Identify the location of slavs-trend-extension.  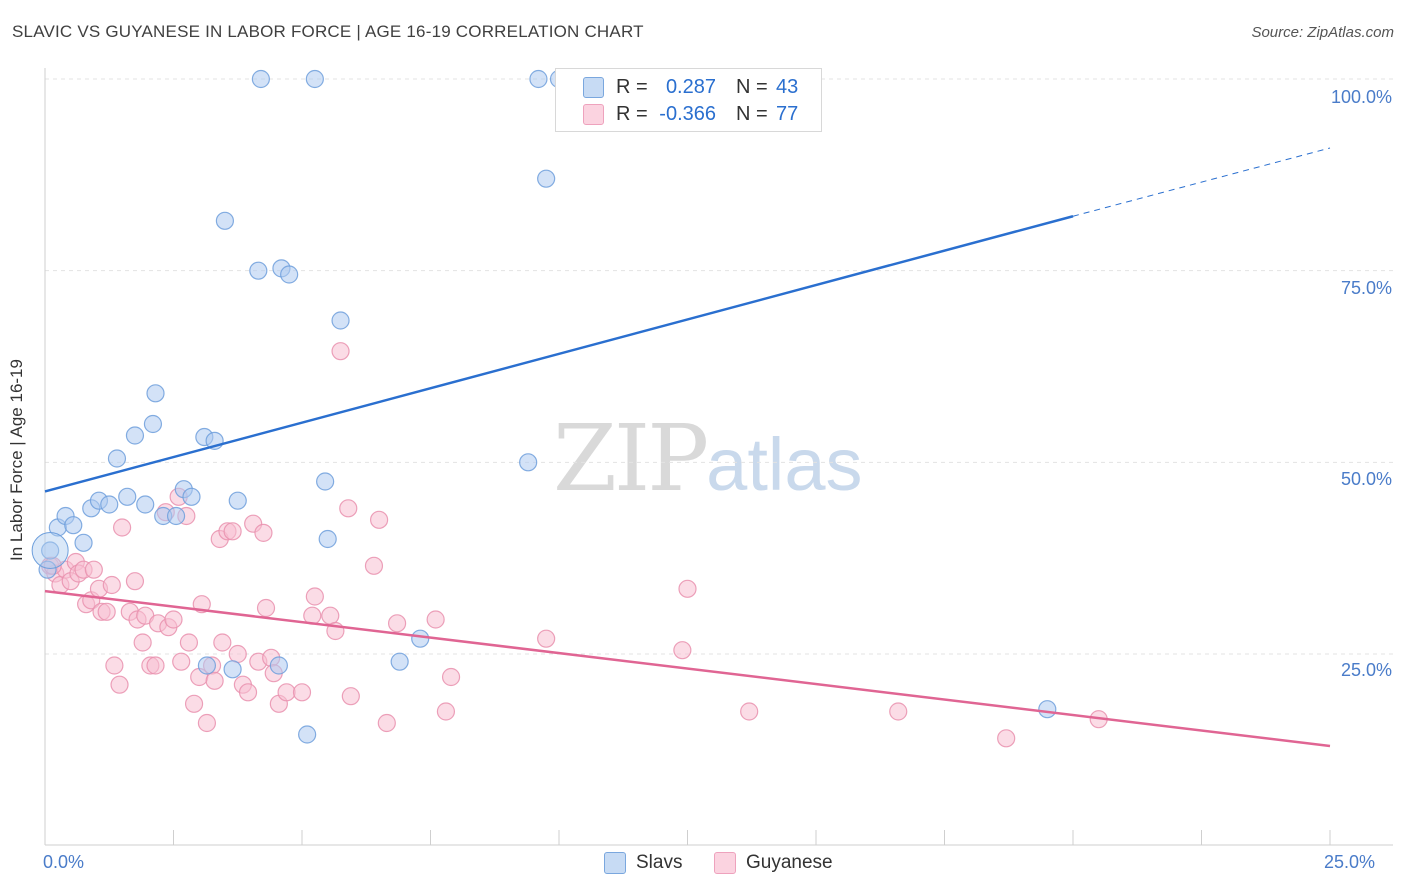
(1201, 182).